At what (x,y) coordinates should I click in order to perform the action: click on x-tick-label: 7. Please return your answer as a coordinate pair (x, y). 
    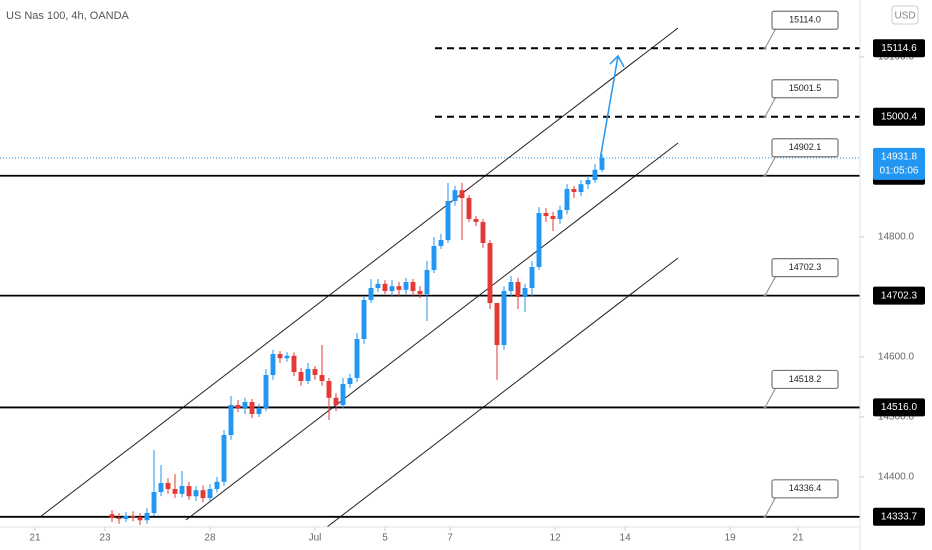
    Looking at the image, I should click on (450, 538).